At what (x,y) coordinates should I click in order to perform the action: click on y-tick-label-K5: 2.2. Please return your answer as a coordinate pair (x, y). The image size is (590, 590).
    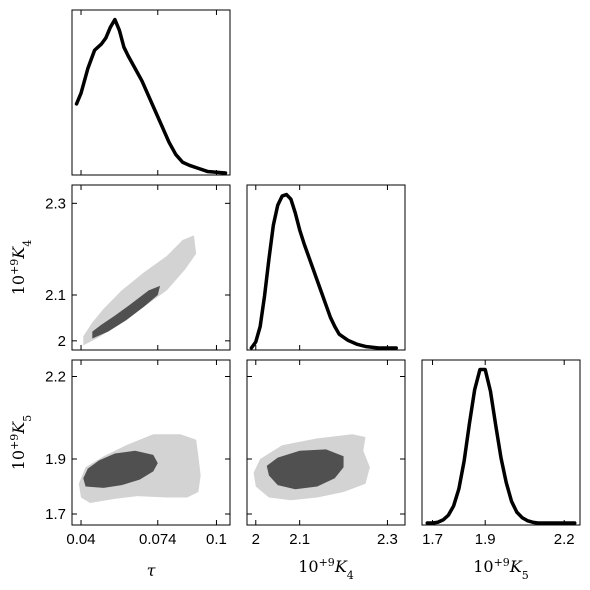
    Looking at the image, I should click on (55, 377).